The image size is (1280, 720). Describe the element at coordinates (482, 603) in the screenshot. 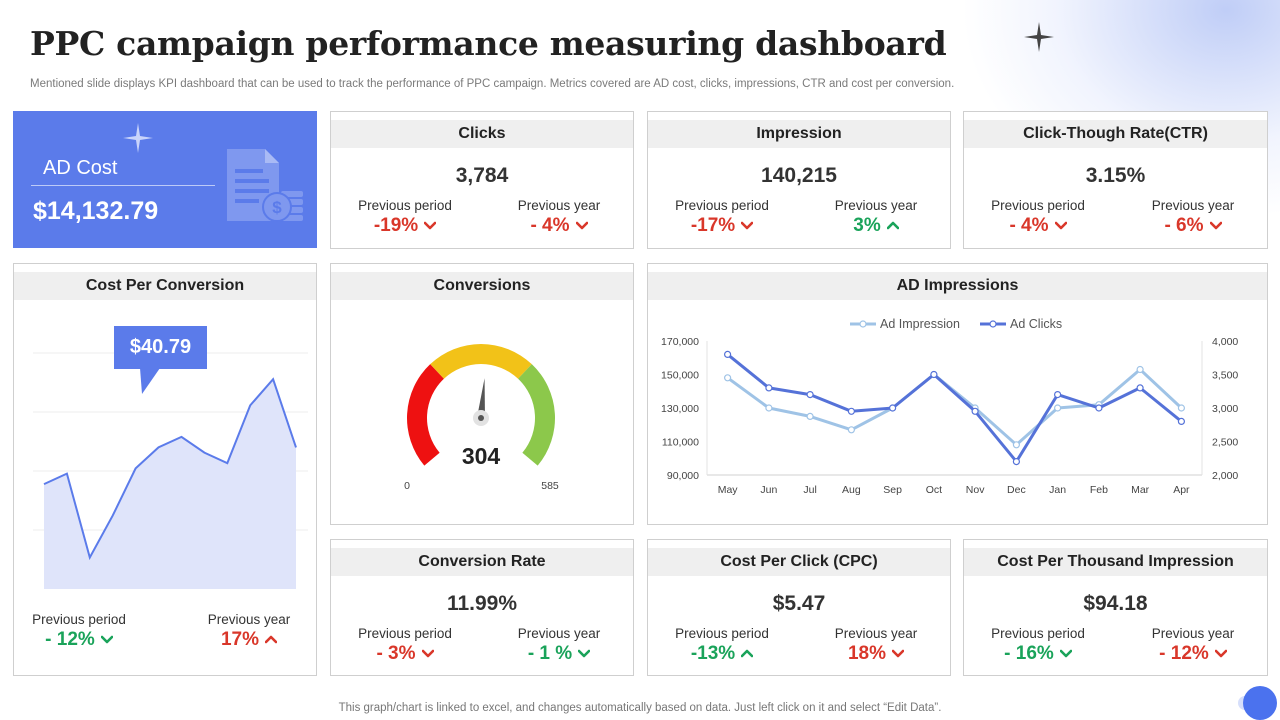

I see `kpi-value: 11.99%` at that location.